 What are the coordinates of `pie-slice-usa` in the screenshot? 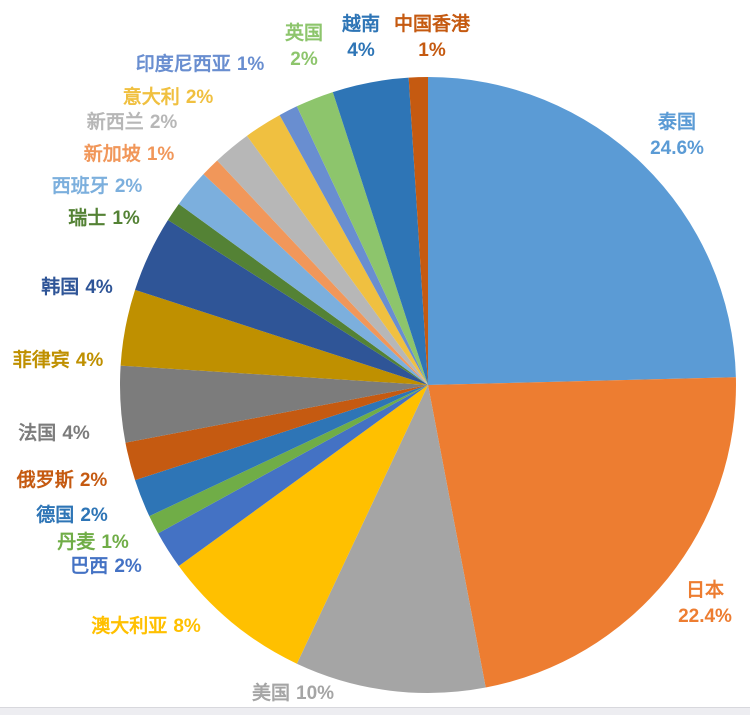 It's located at (391, 539).